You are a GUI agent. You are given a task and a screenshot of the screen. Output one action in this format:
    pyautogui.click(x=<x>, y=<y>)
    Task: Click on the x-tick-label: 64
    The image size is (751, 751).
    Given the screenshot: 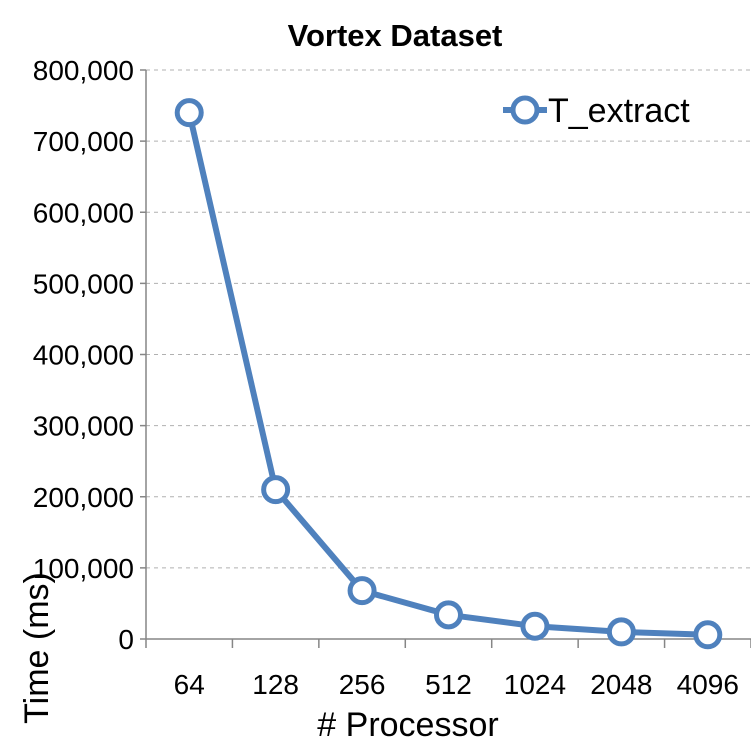 What is the action you would take?
    pyautogui.click(x=189, y=684)
    